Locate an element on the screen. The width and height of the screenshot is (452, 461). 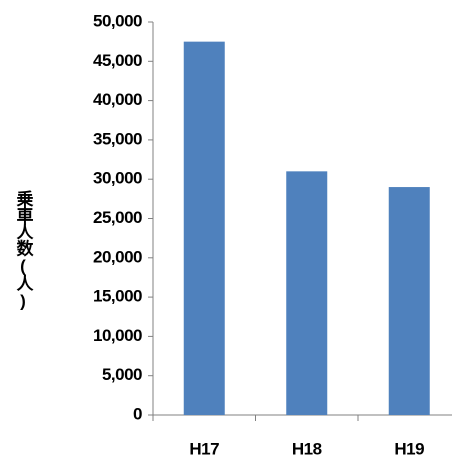
x-tick-label: H17 is located at coordinates (204, 448).